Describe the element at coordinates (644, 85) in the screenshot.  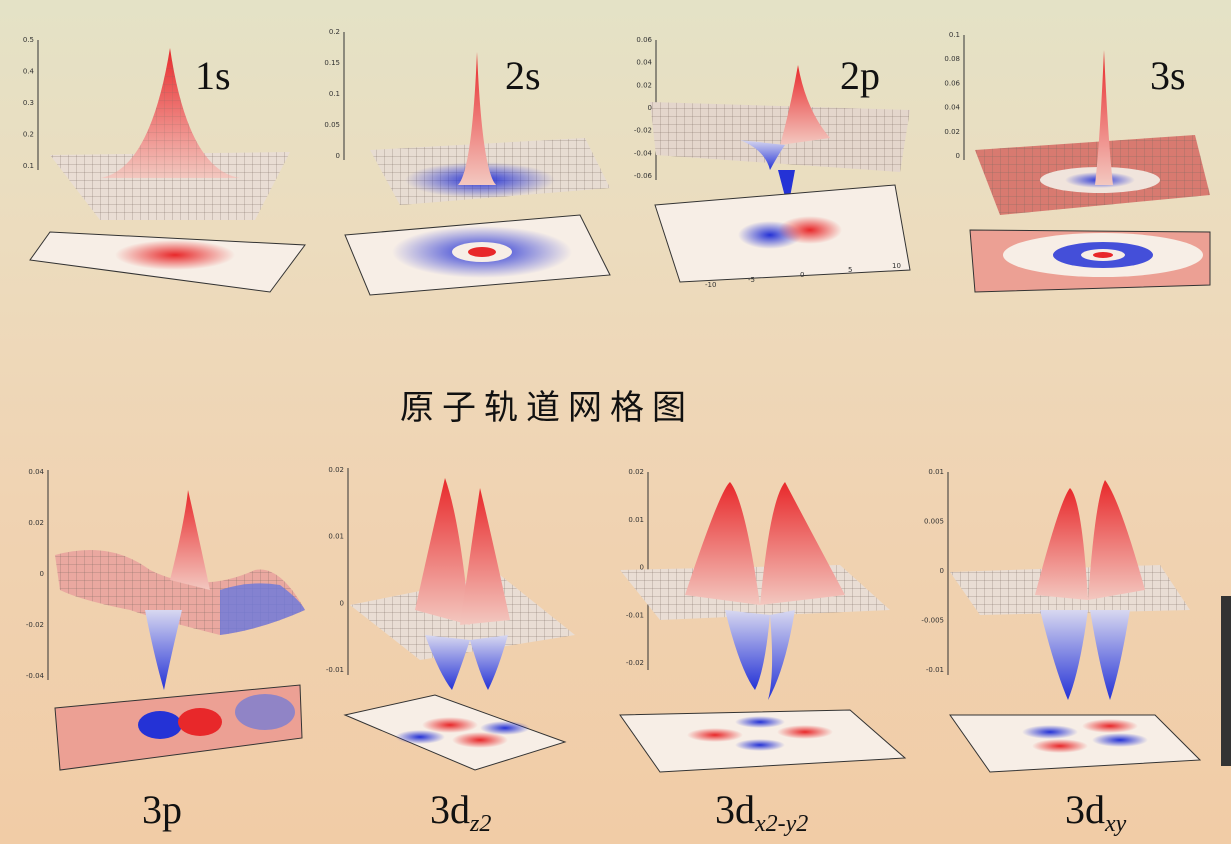
I see `ytick-2p-2: 0.02` at that location.